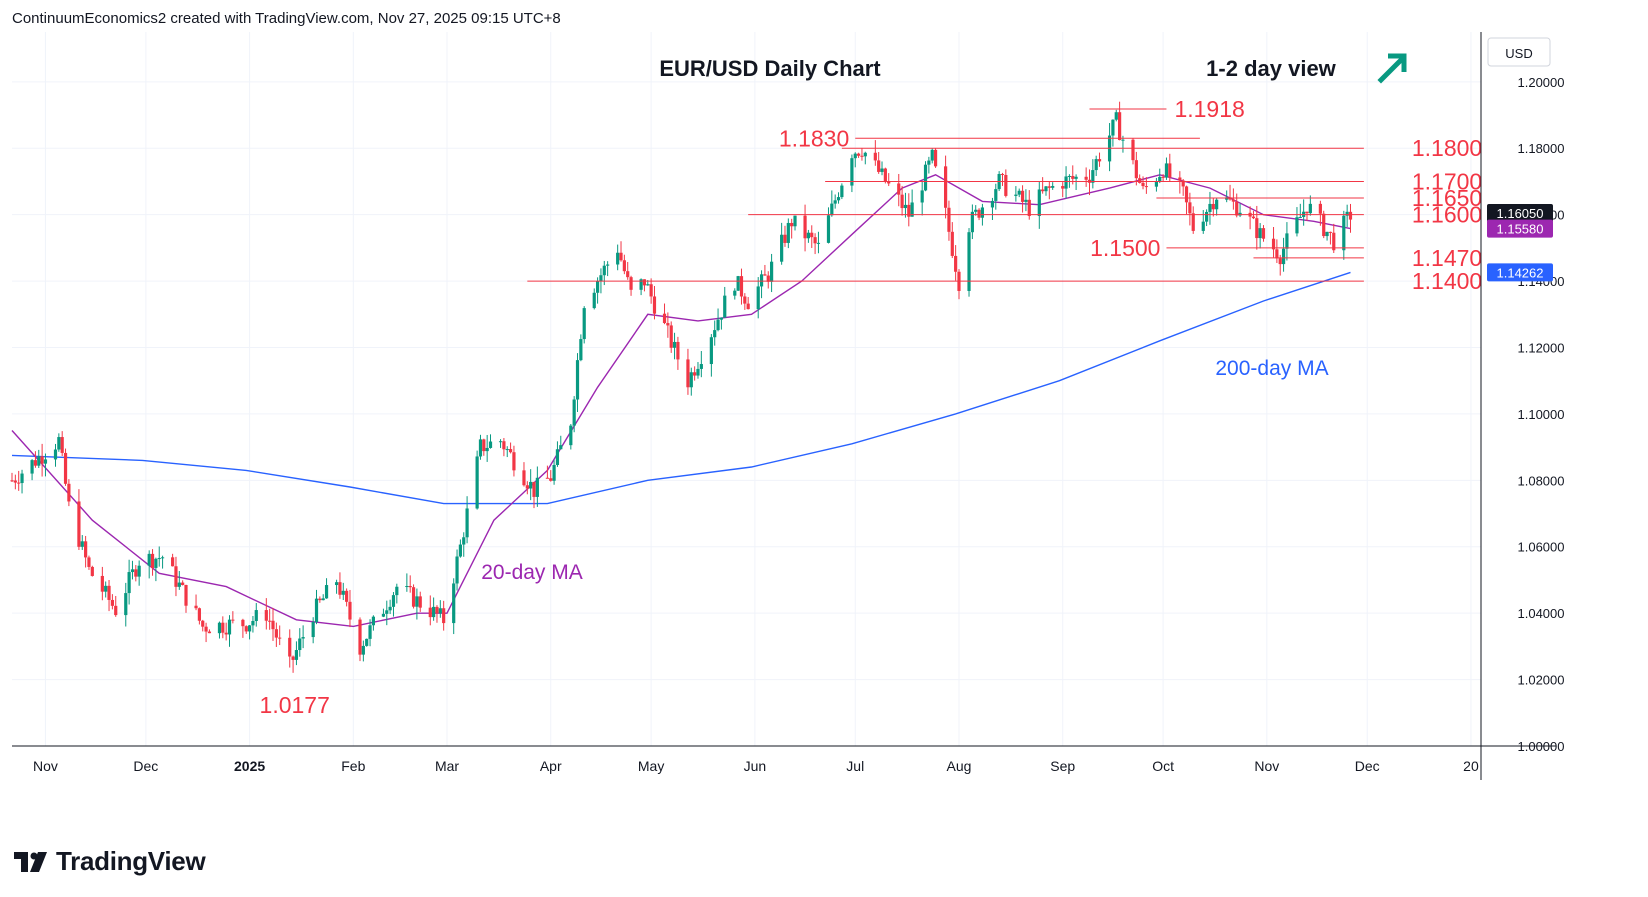 Image resolution: width=1648 pixels, height=897 pixels. What do you see at coordinates (110, 861) in the screenshot?
I see `tradingview-logo: TradingView` at bounding box center [110, 861].